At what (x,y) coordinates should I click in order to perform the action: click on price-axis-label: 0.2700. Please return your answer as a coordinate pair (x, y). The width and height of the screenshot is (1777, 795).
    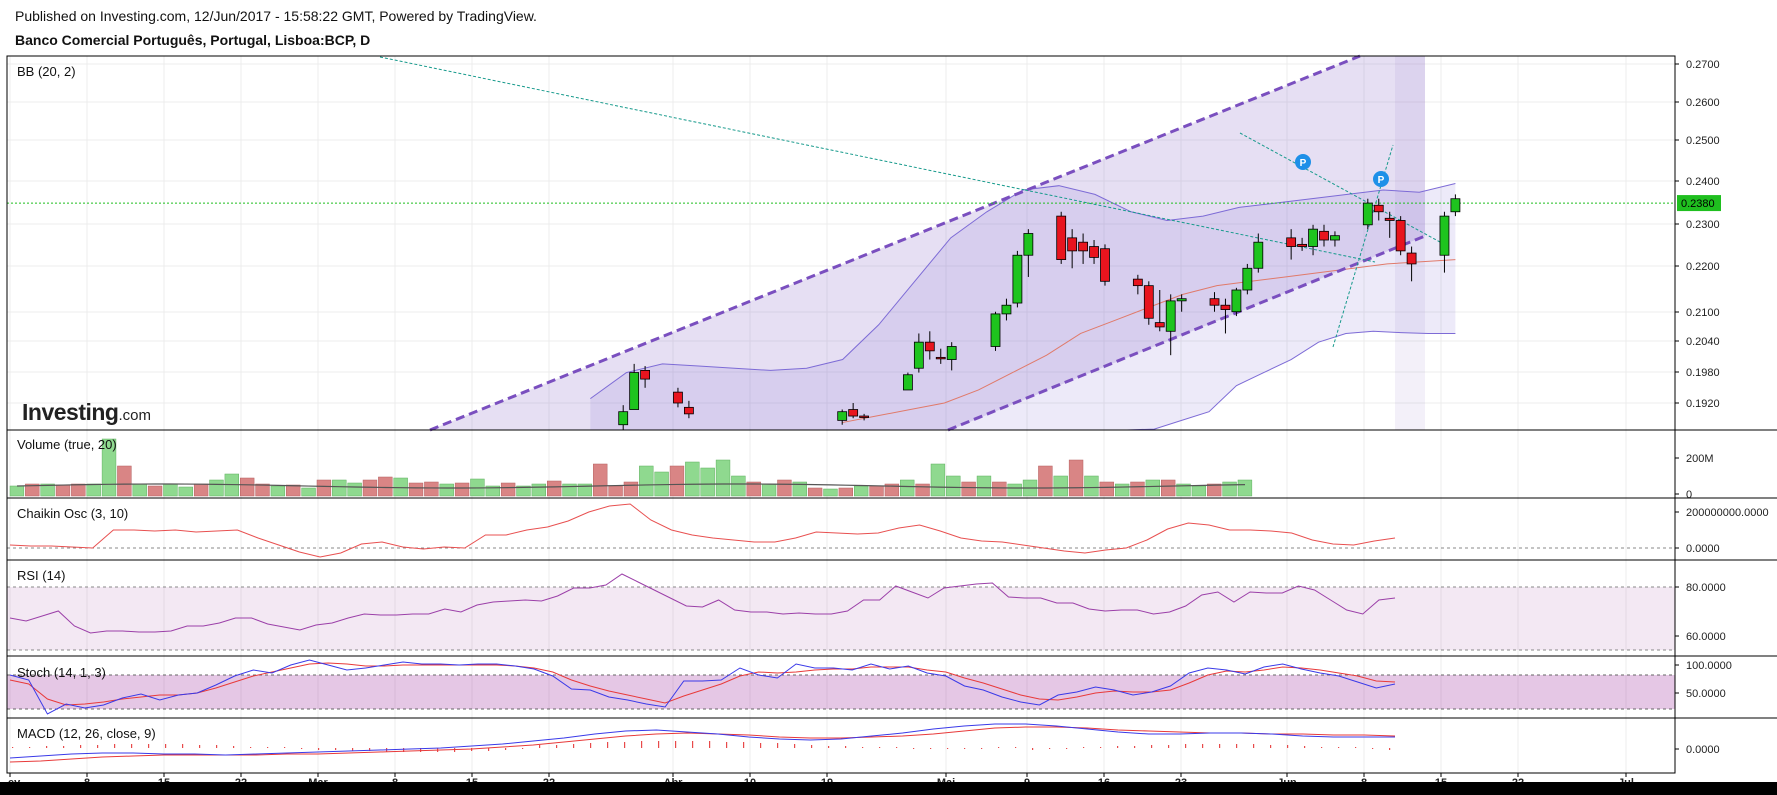
    Looking at the image, I should click on (1703, 65).